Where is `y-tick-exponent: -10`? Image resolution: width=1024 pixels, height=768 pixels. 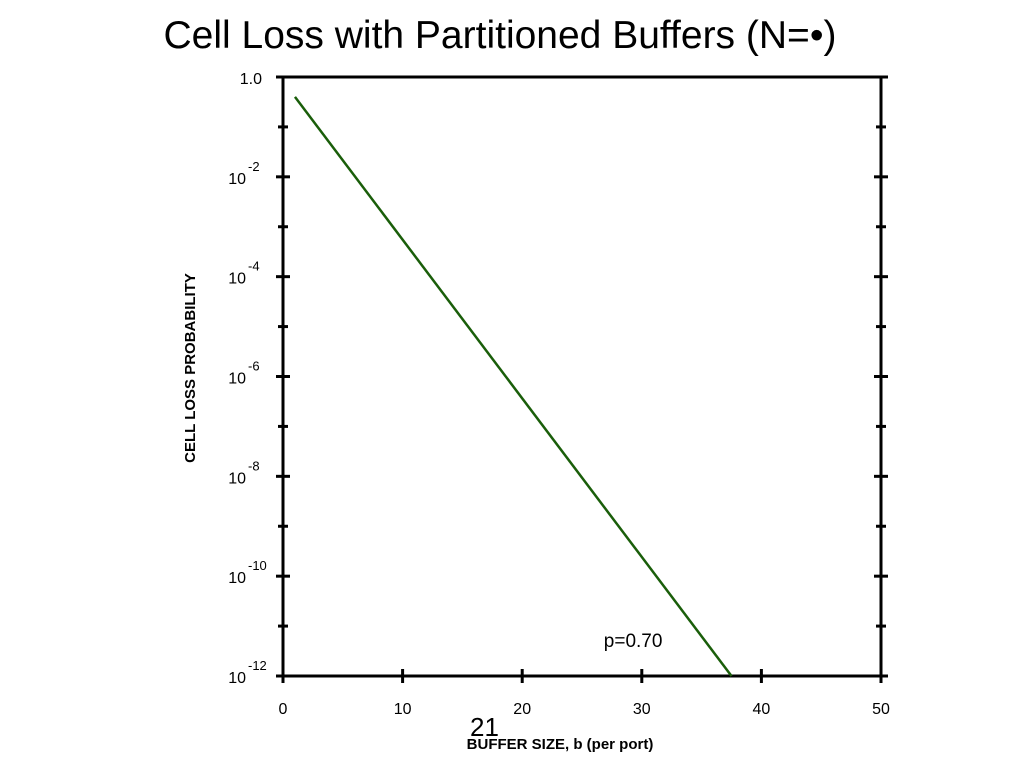 y-tick-exponent: -10 is located at coordinates (257, 565).